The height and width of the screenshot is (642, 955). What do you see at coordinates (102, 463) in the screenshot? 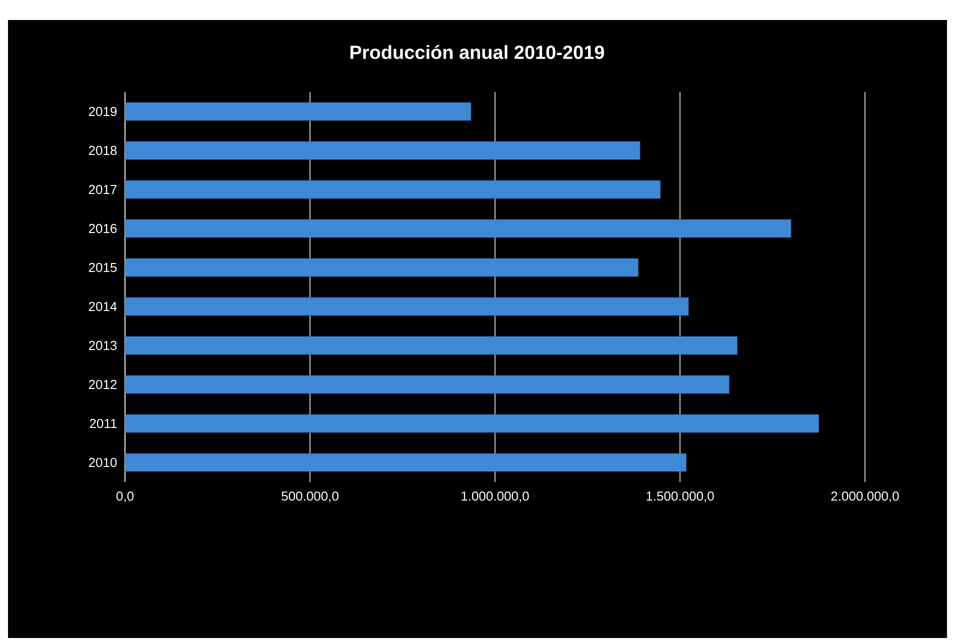
I see `y-tick-label: 2010` at bounding box center [102, 463].